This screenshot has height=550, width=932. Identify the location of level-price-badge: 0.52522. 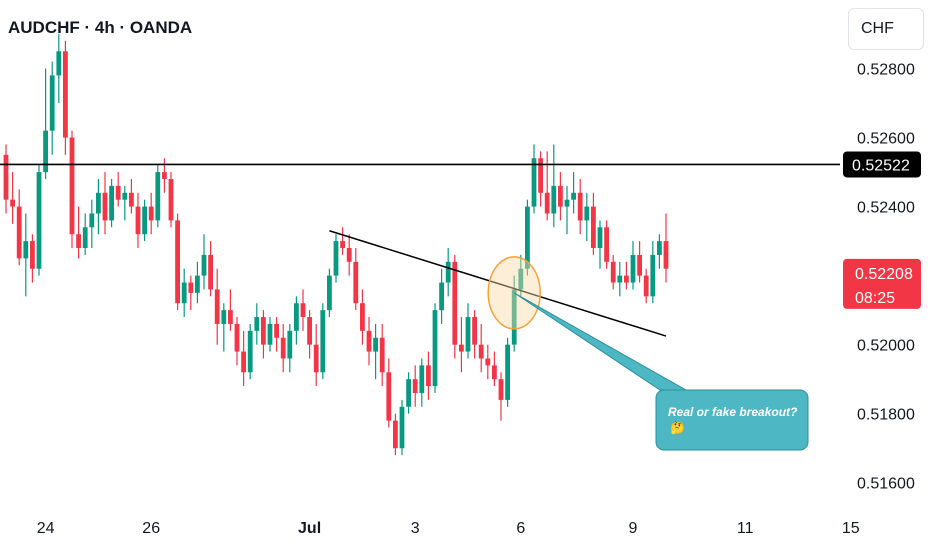
(882, 164).